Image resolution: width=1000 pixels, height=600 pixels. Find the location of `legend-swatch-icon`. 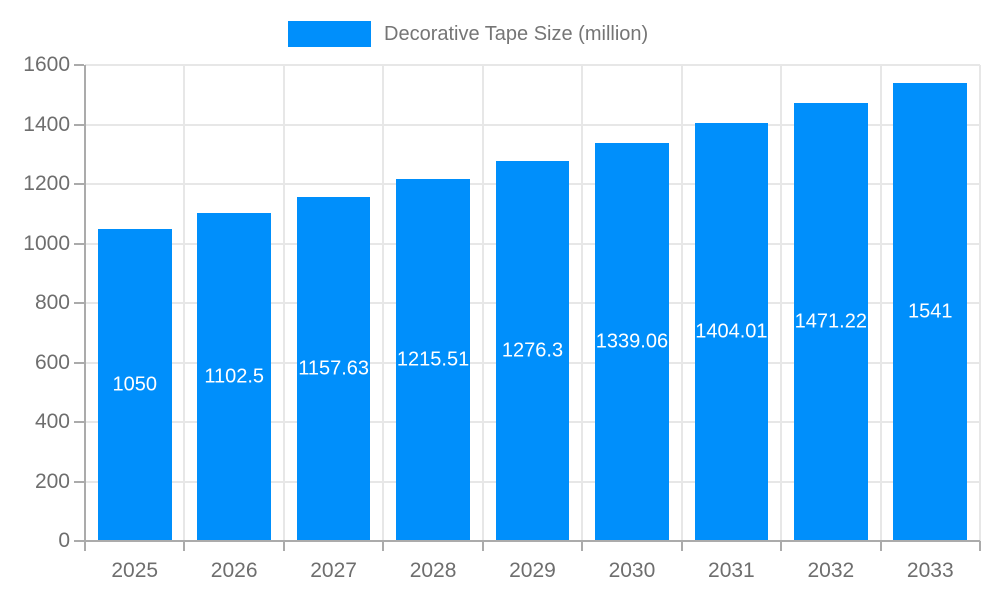

legend-swatch-icon is located at coordinates (329, 34).